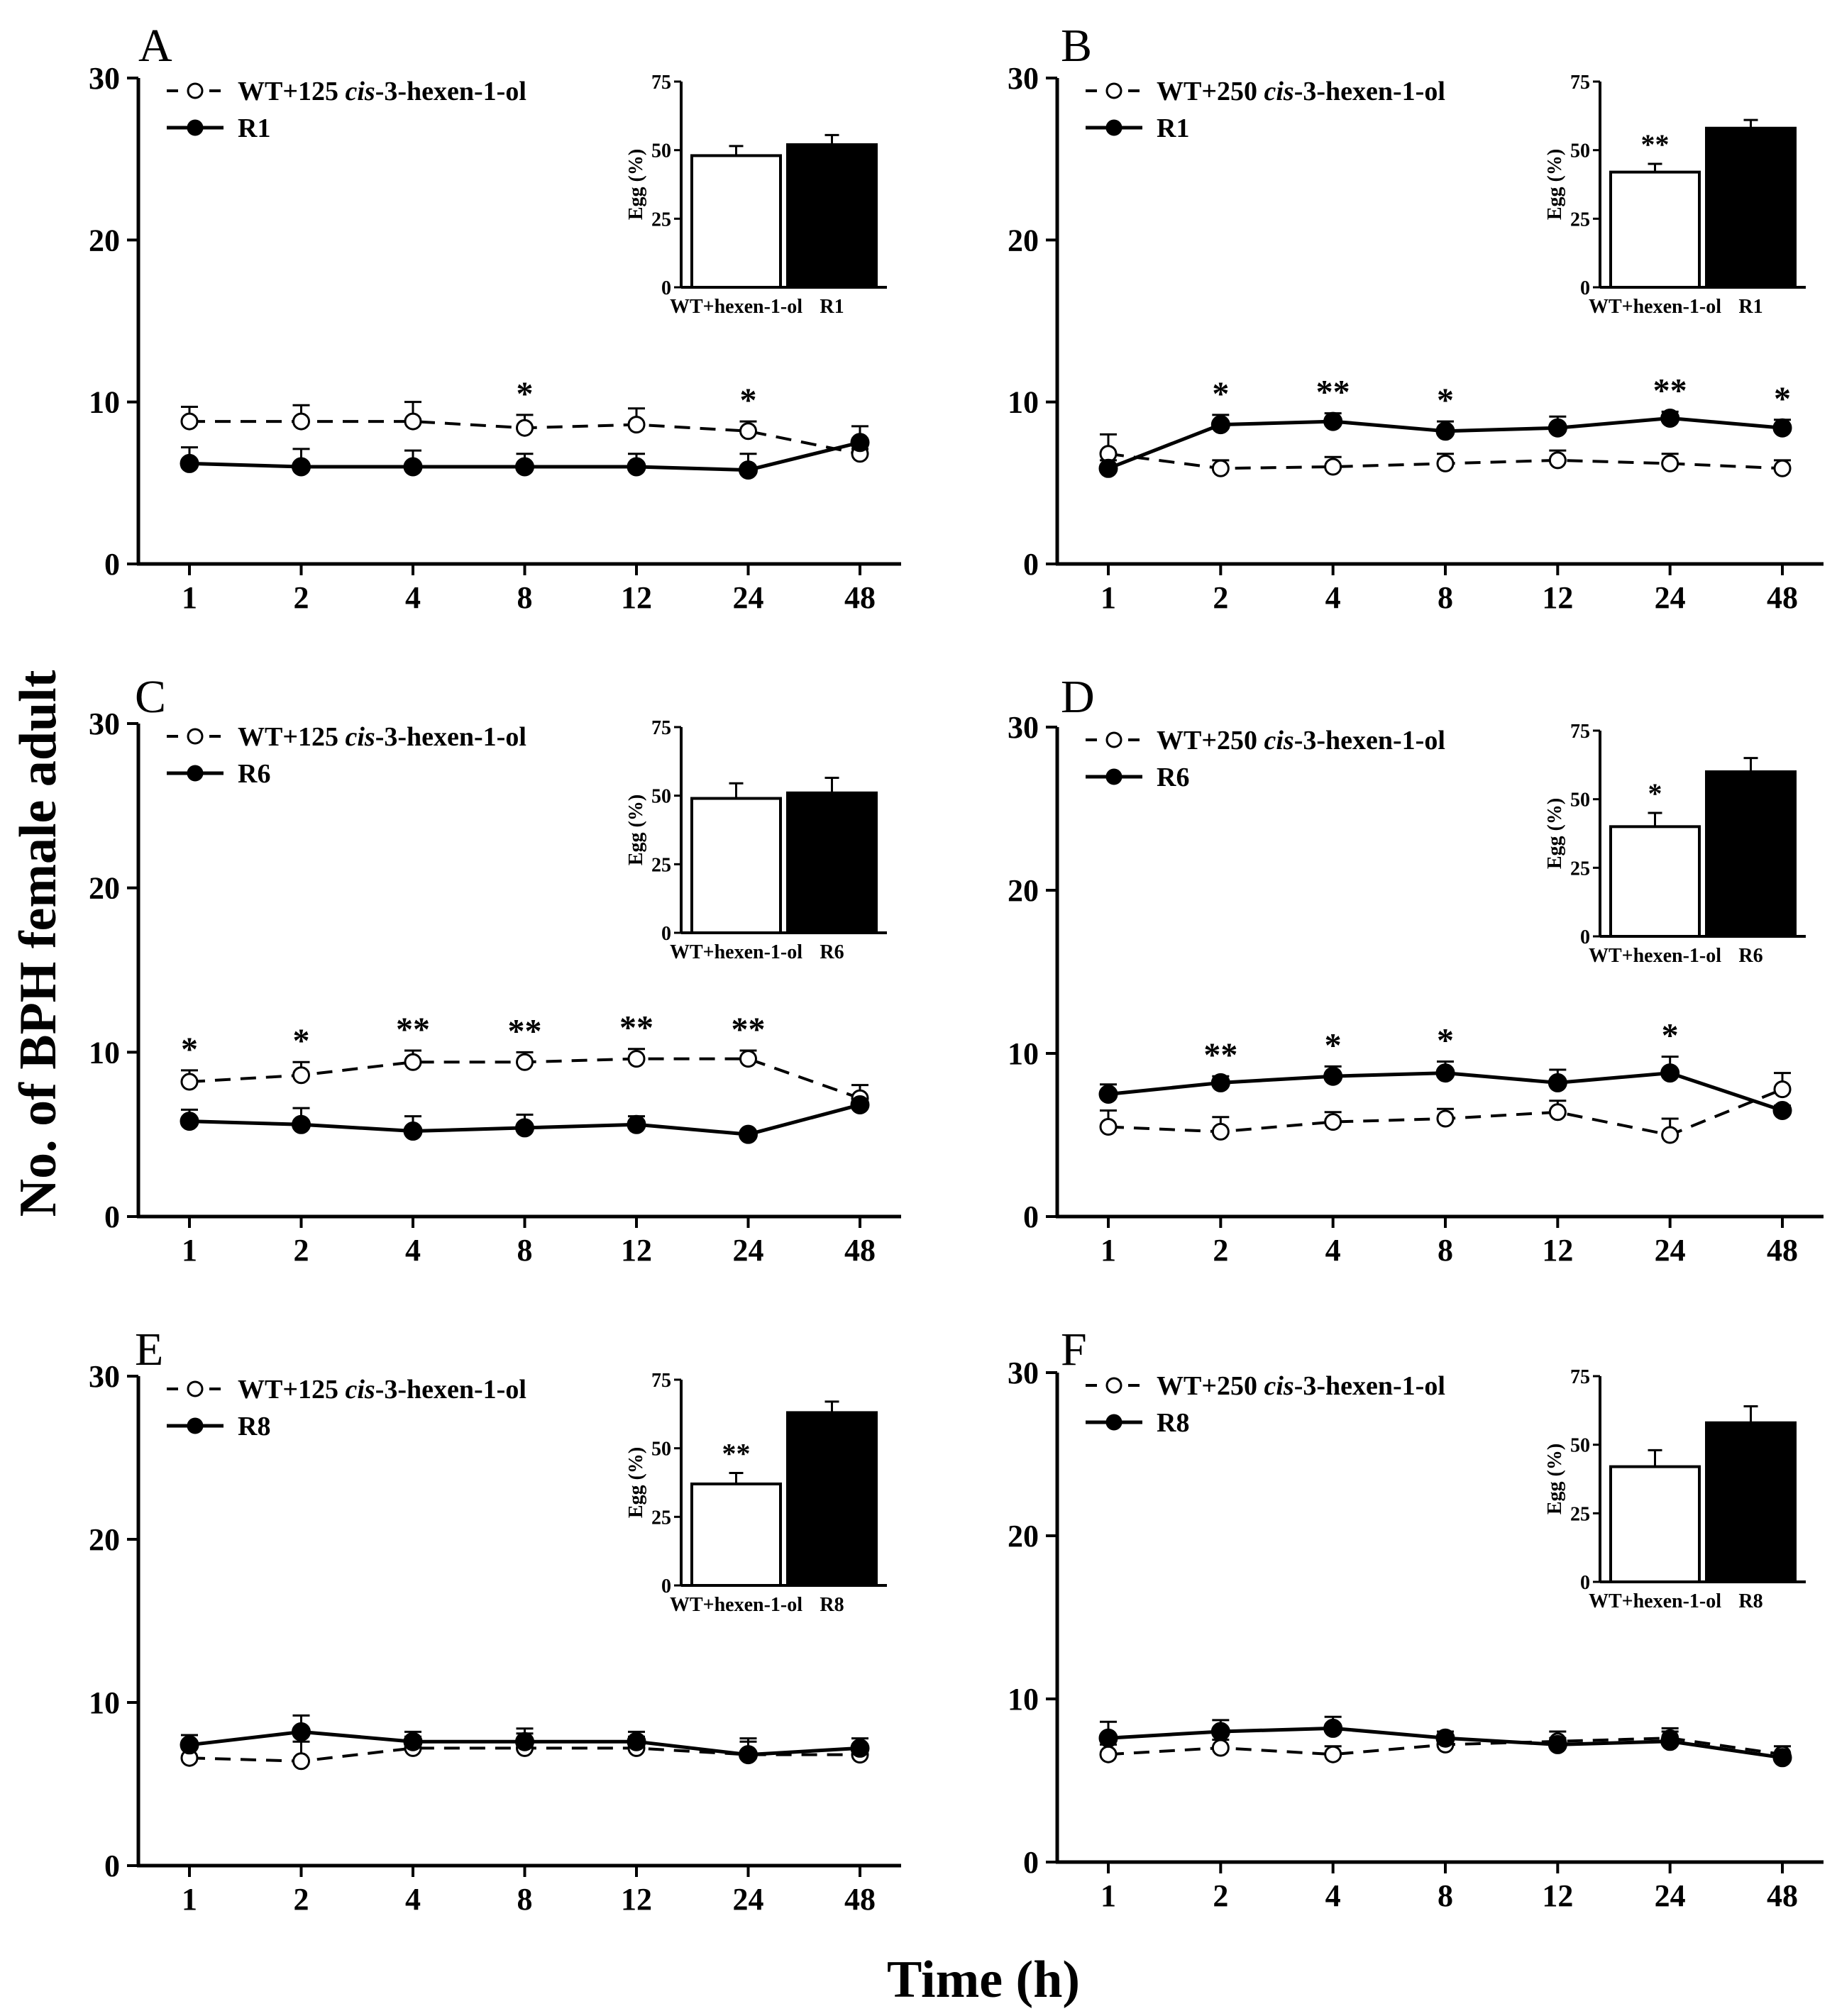 The width and height of the screenshot is (1837, 2016). Describe the element at coordinates (254, 774) in the screenshot. I see `legend-label: R6` at that location.